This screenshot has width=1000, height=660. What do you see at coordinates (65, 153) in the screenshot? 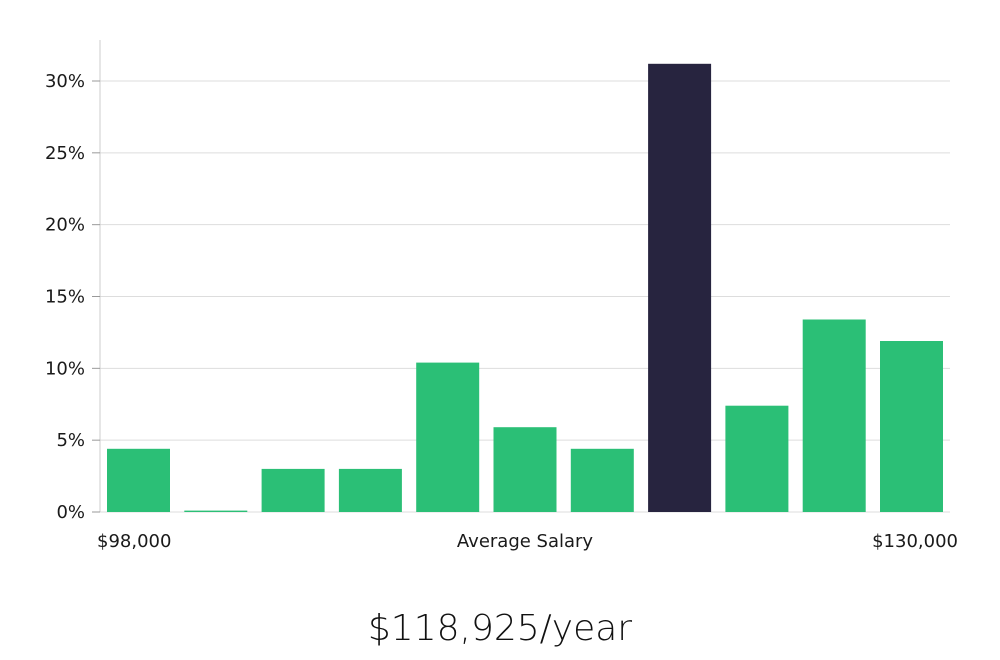
I see `y-tick-label: 25%` at bounding box center [65, 153].